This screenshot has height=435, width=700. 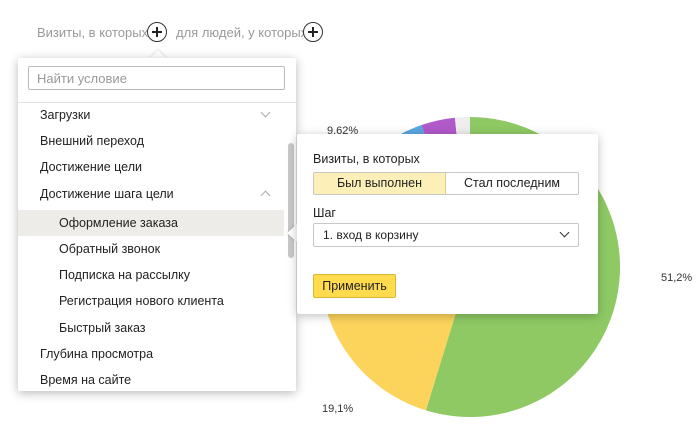 I want to click on divider, so click(x=157, y=102).